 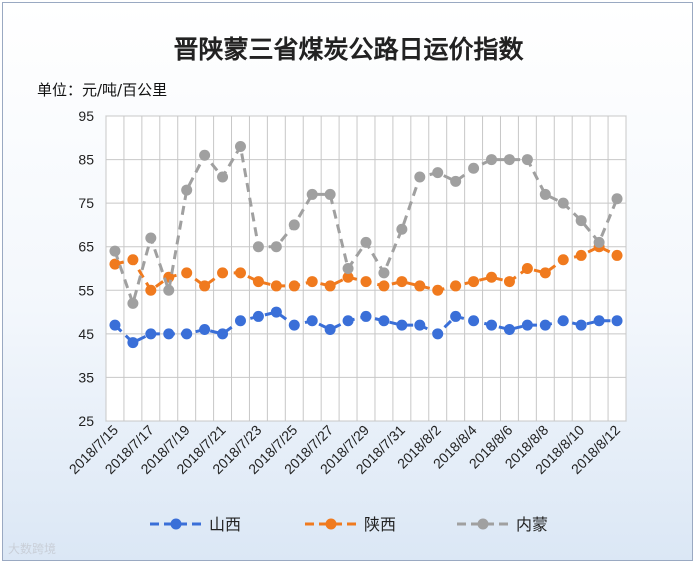 I want to click on unit-label: 单位：元/吨/百公里, so click(x=102, y=90).